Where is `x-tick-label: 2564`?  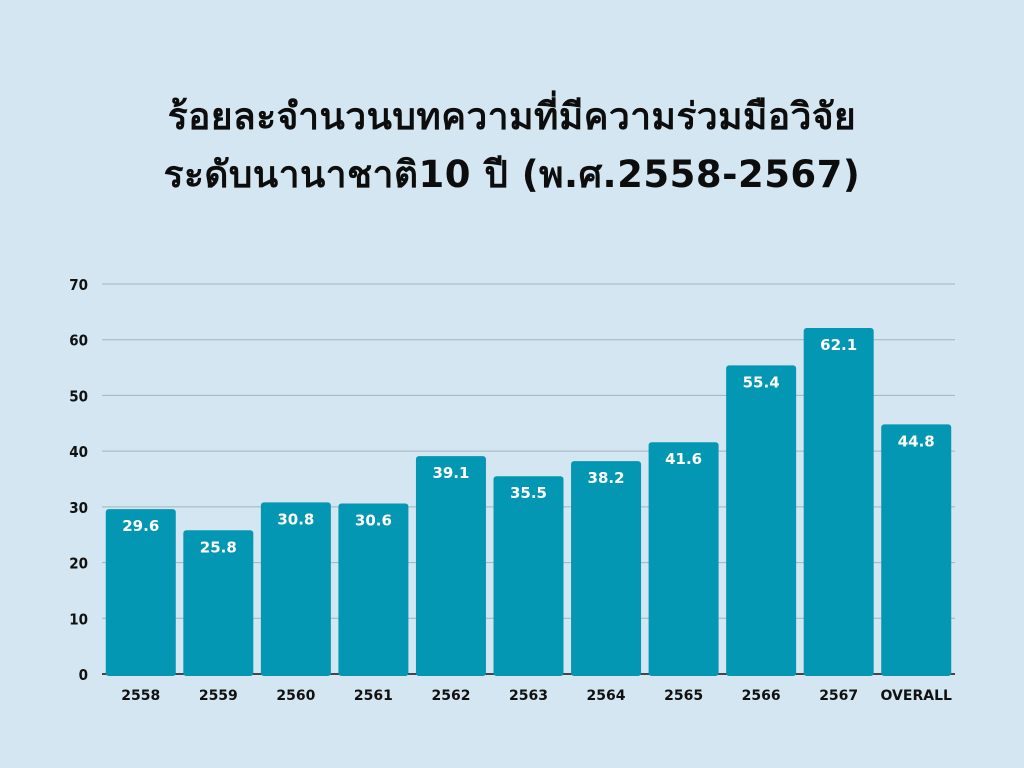
x-tick-label: 2564 is located at coordinates (606, 696).